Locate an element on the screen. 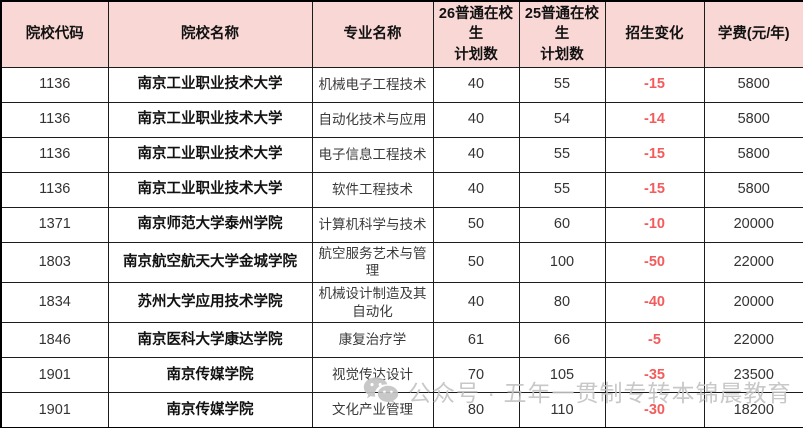 The width and height of the screenshot is (803, 428). cell-change: -35 is located at coordinates (654, 375).